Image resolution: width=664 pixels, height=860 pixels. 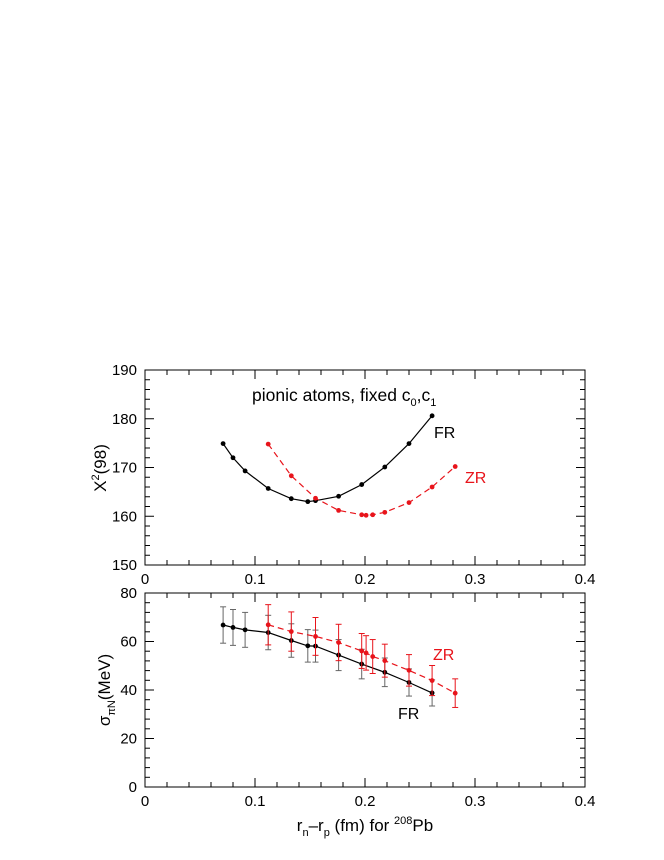 I want to click on x-axis-label-sup: 208, so click(x=403, y=821).